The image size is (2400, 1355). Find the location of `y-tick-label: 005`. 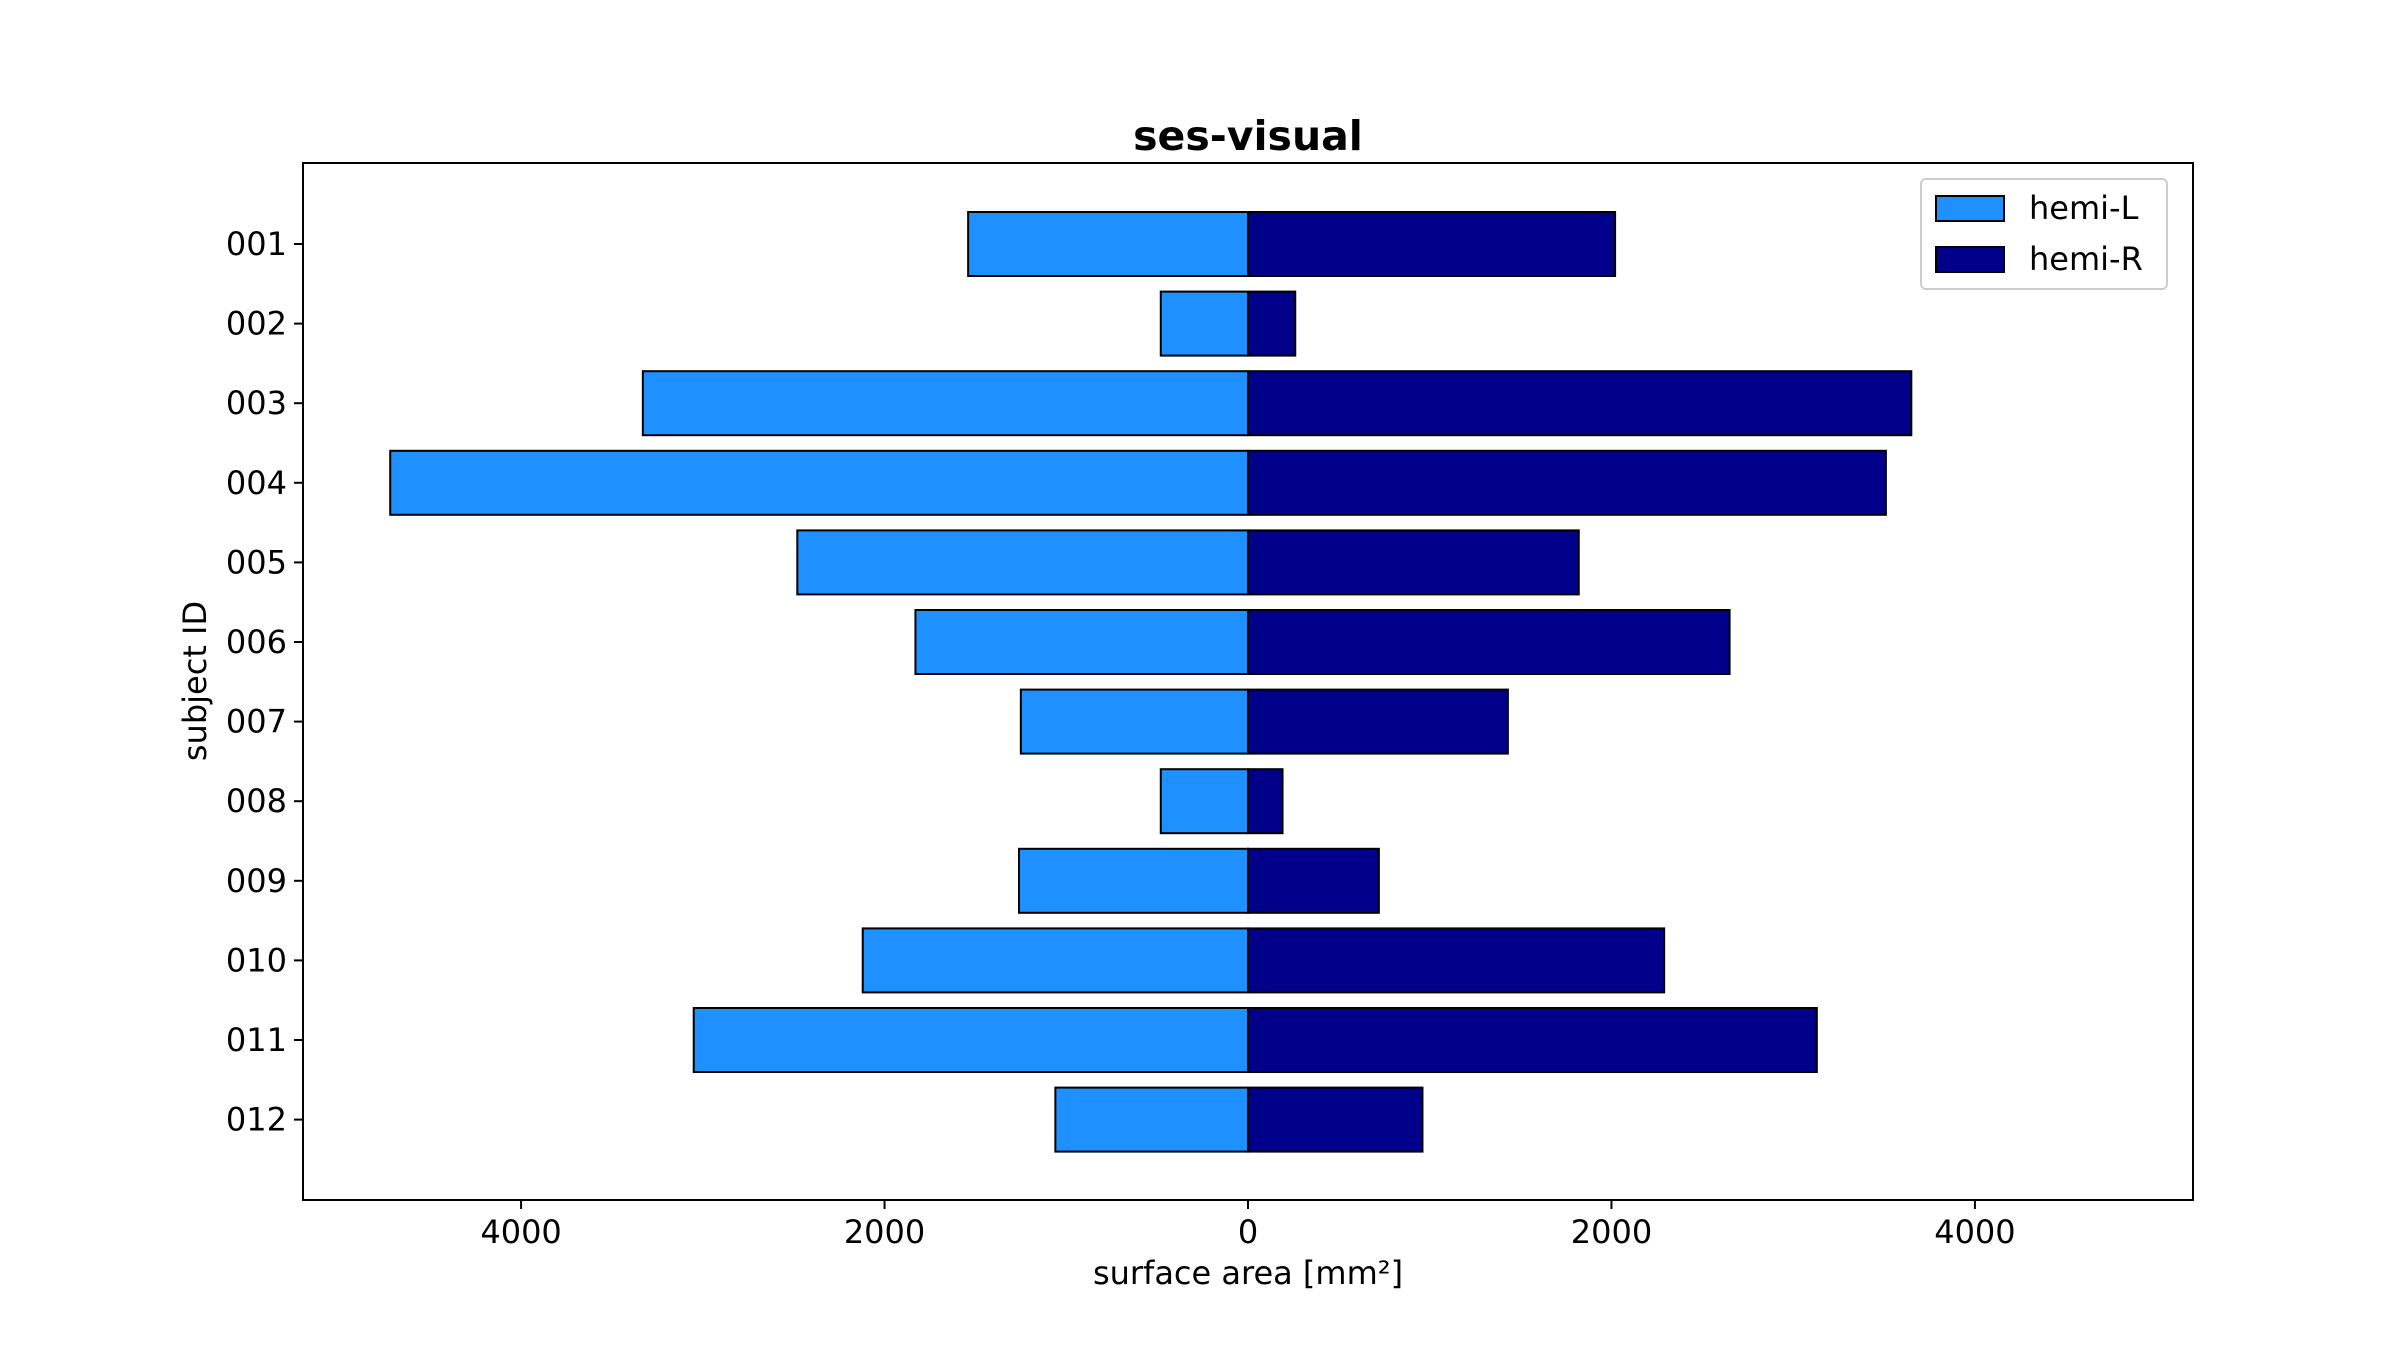

y-tick-label: 005 is located at coordinates (256, 562).